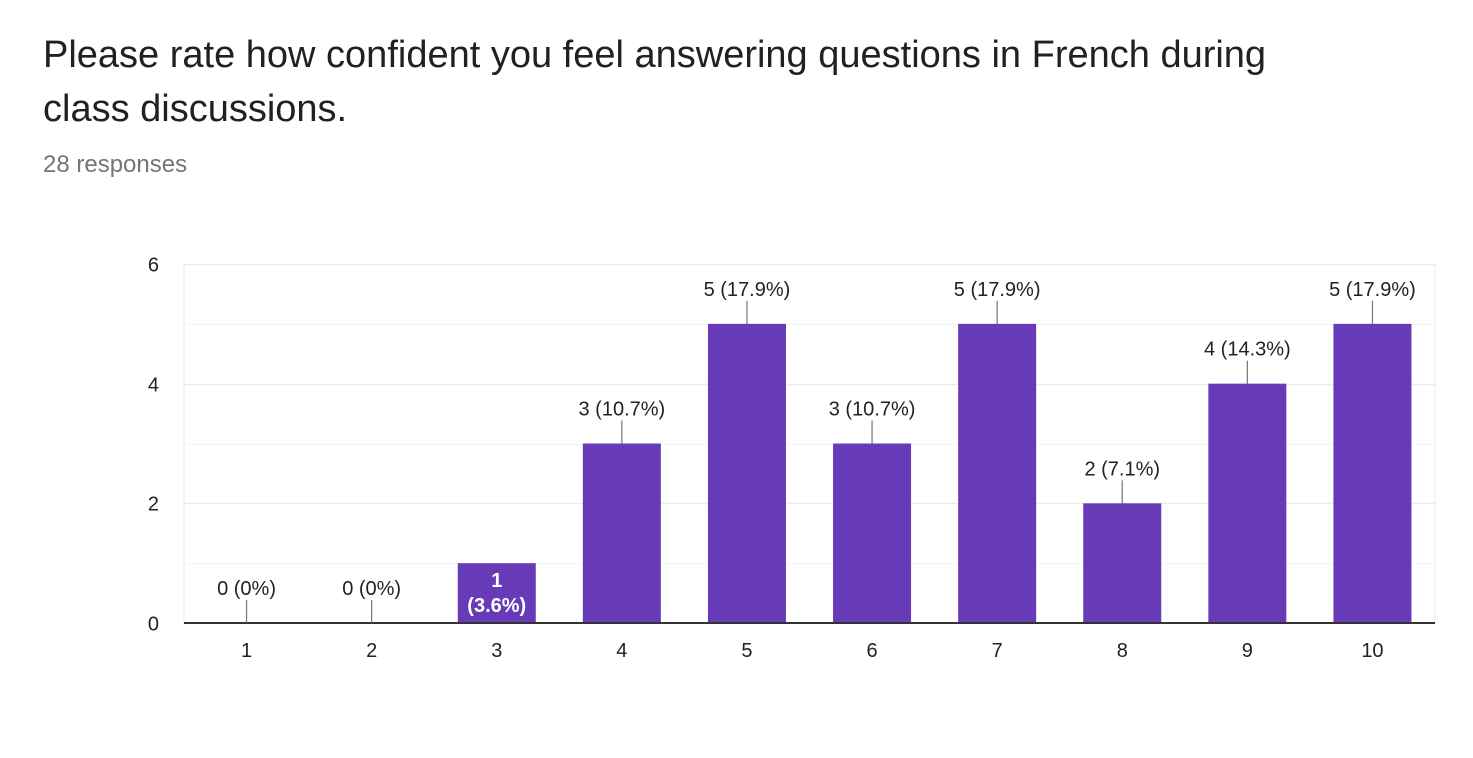 The image size is (1473, 758). Describe the element at coordinates (1247, 350) in the screenshot. I see `data-label: 4 (14.3%)` at that location.